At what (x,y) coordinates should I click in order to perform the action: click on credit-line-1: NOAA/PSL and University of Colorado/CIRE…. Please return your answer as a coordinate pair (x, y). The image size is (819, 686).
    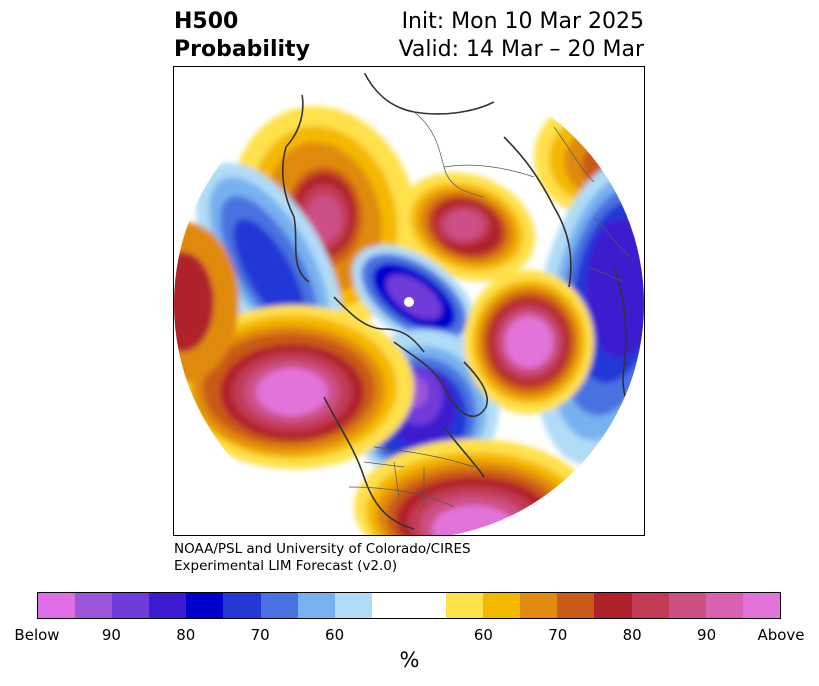
    Looking at the image, I should click on (322, 549).